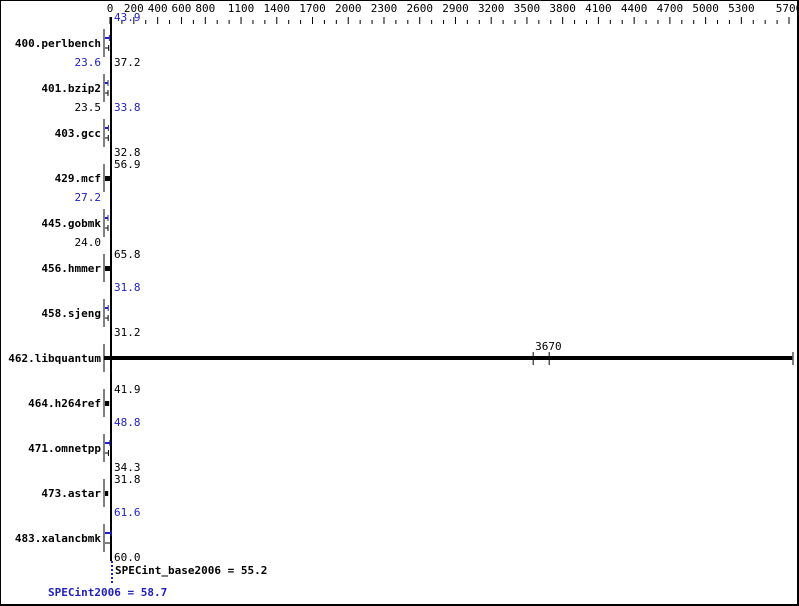 Image resolution: width=799 pixels, height=606 pixels. Describe the element at coordinates (670, 8) in the screenshot. I see `x-tick-label: 4700` at that location.